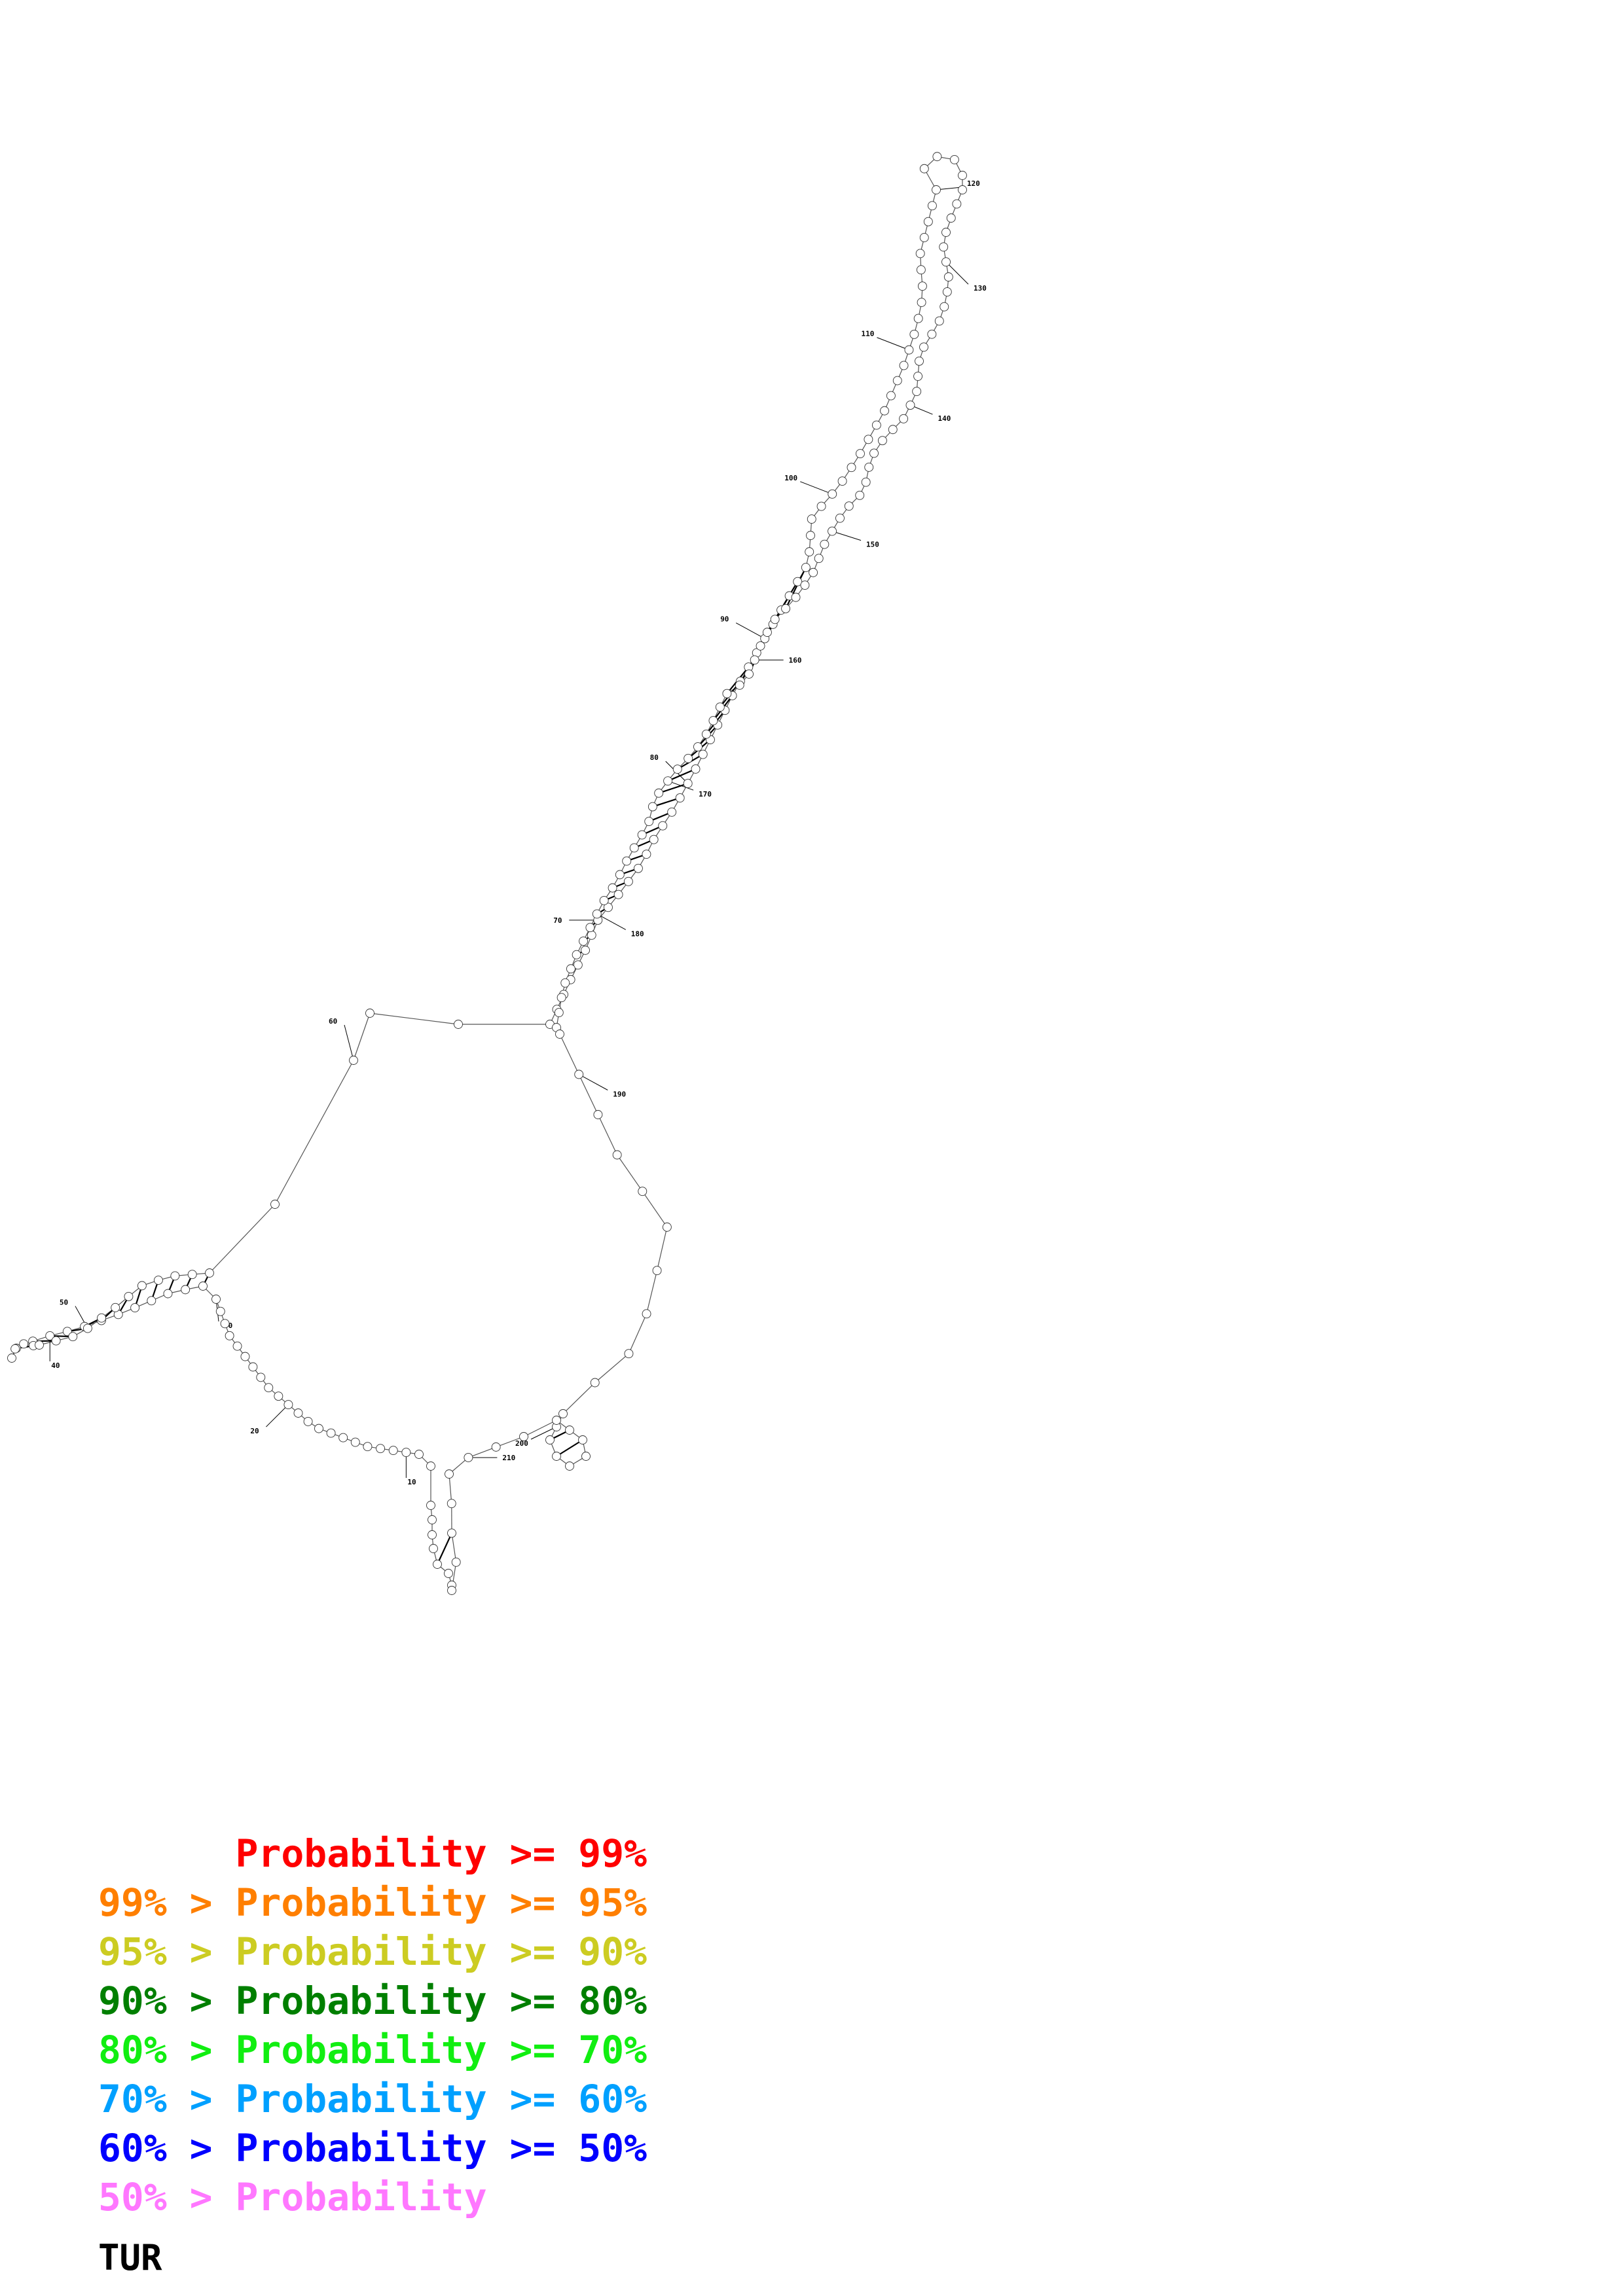  What do you see at coordinates (569, 1448) in the screenshot?
I see `base-pair-bond` at bounding box center [569, 1448].